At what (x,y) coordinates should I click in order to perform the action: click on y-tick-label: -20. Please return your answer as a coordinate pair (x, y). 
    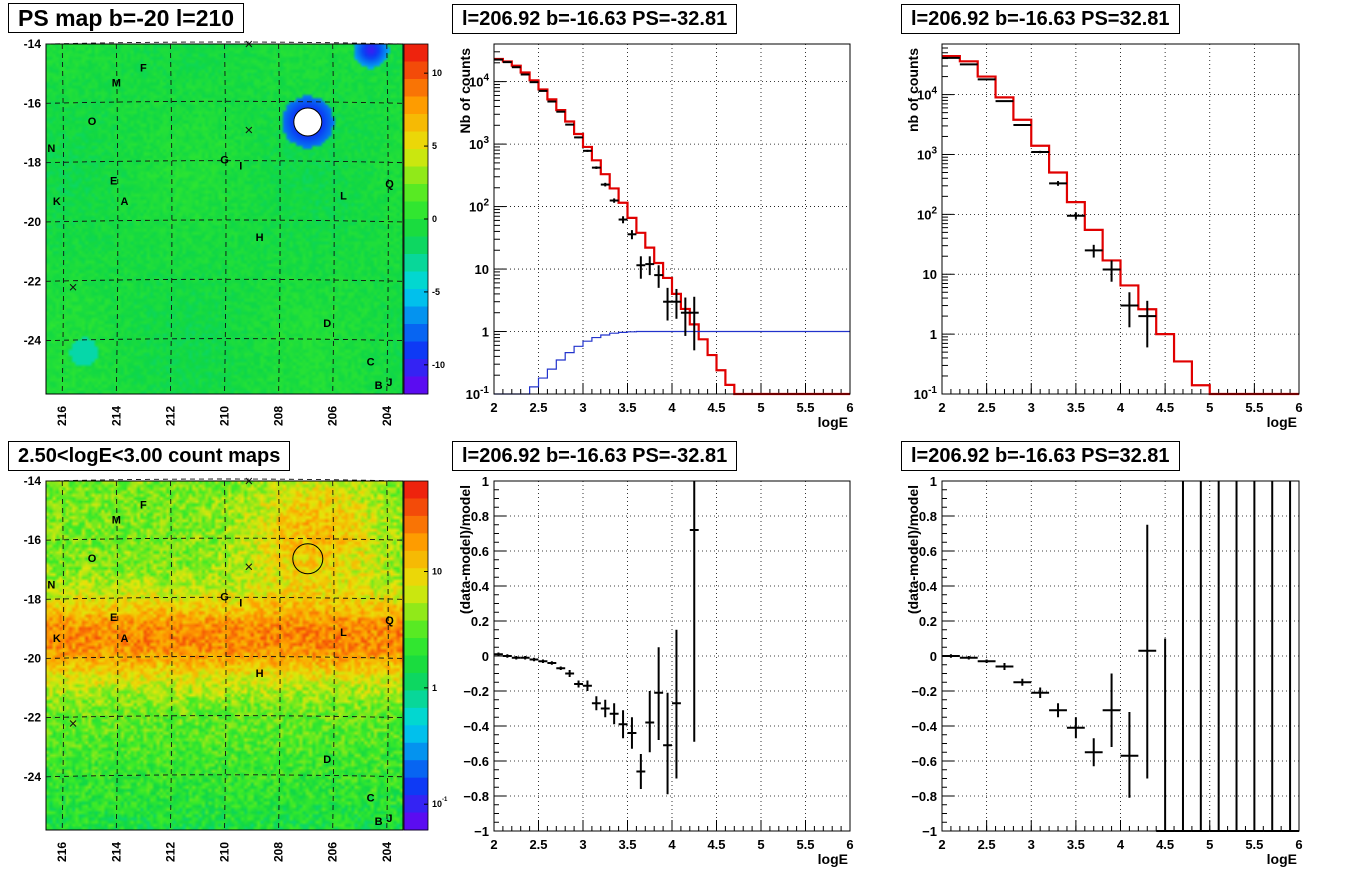
    Looking at the image, I should click on (33, 222).